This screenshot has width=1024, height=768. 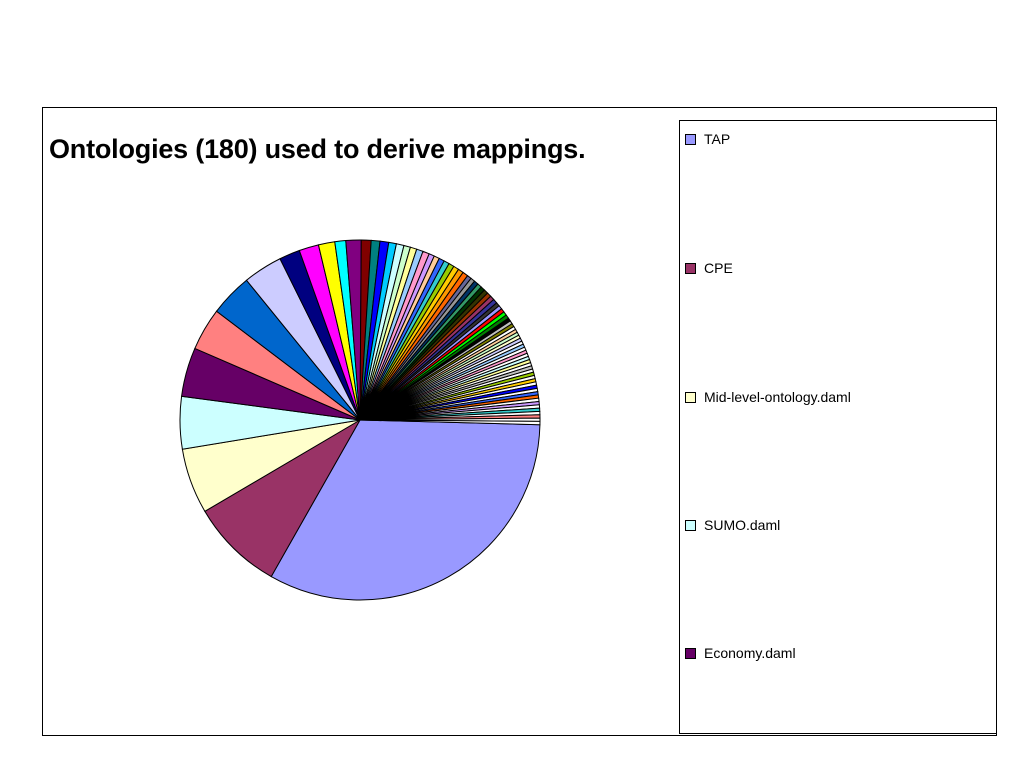 I want to click on legend-label: Mid-level-ontology.daml, so click(x=777, y=397).